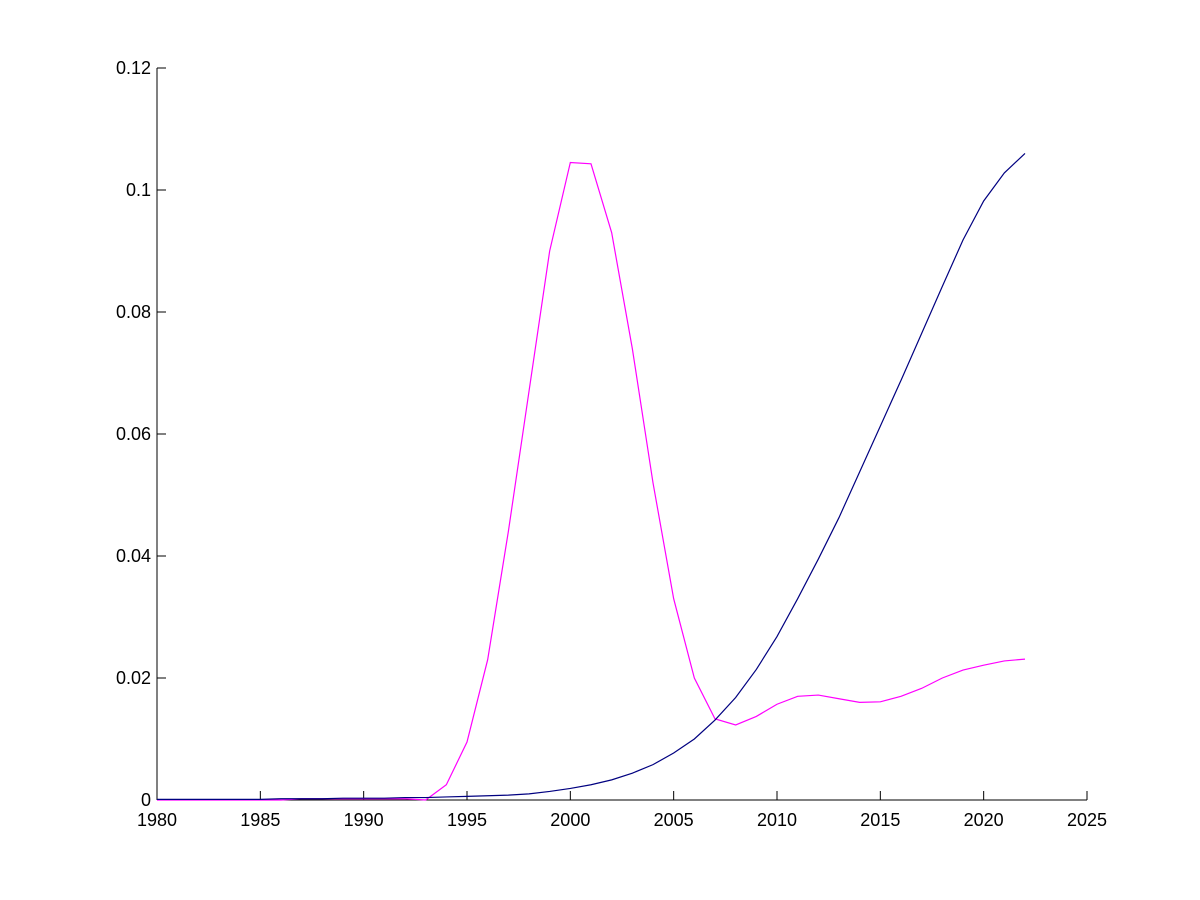 The image size is (1200, 900). What do you see at coordinates (674, 820) in the screenshot?
I see `x-tick-label: 2005` at bounding box center [674, 820].